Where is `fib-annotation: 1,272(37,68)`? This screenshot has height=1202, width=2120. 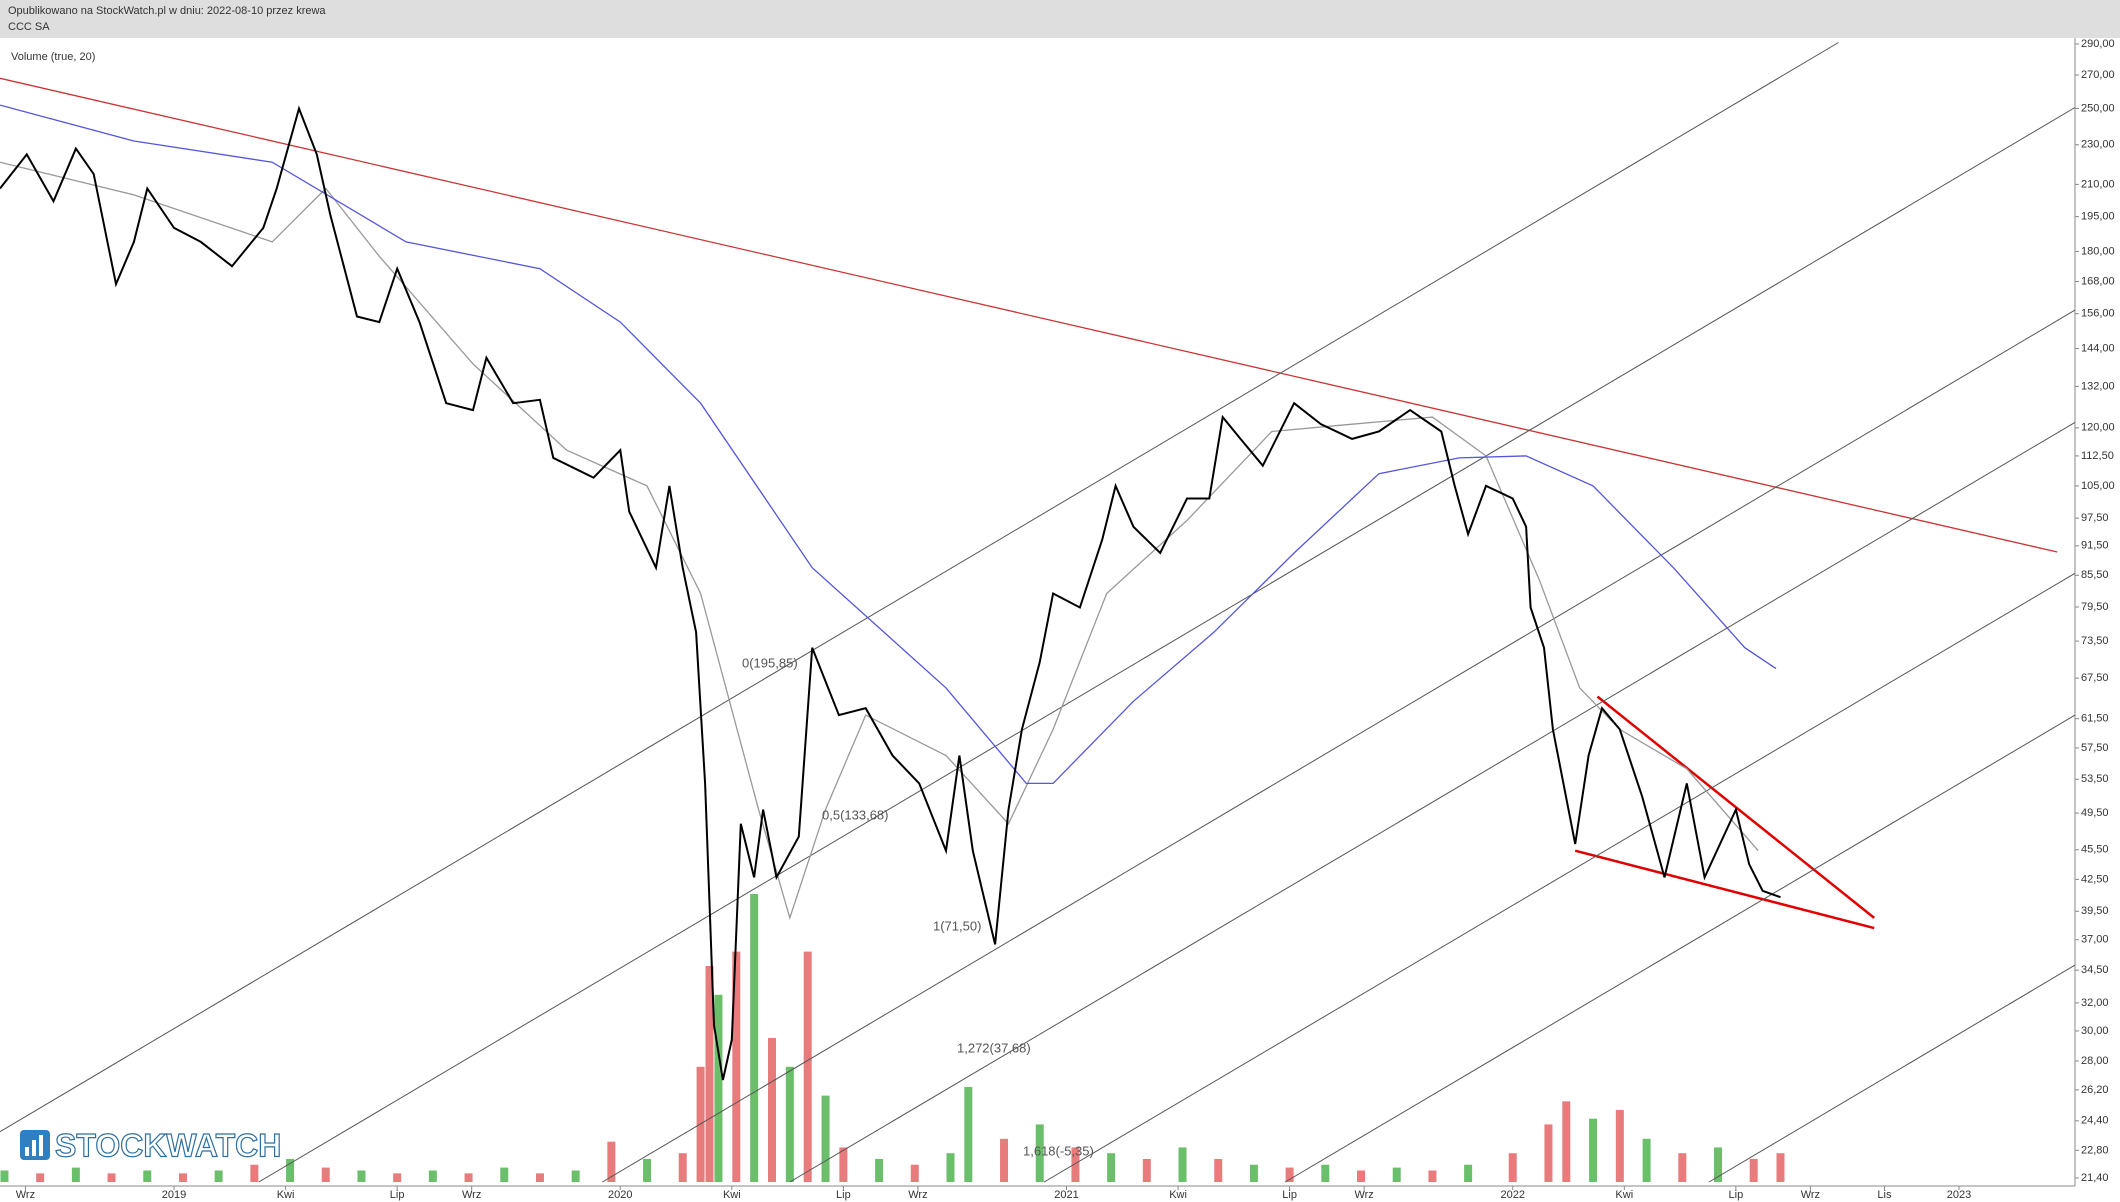
fib-annotation: 1,272(37,68) is located at coordinates (994, 1047).